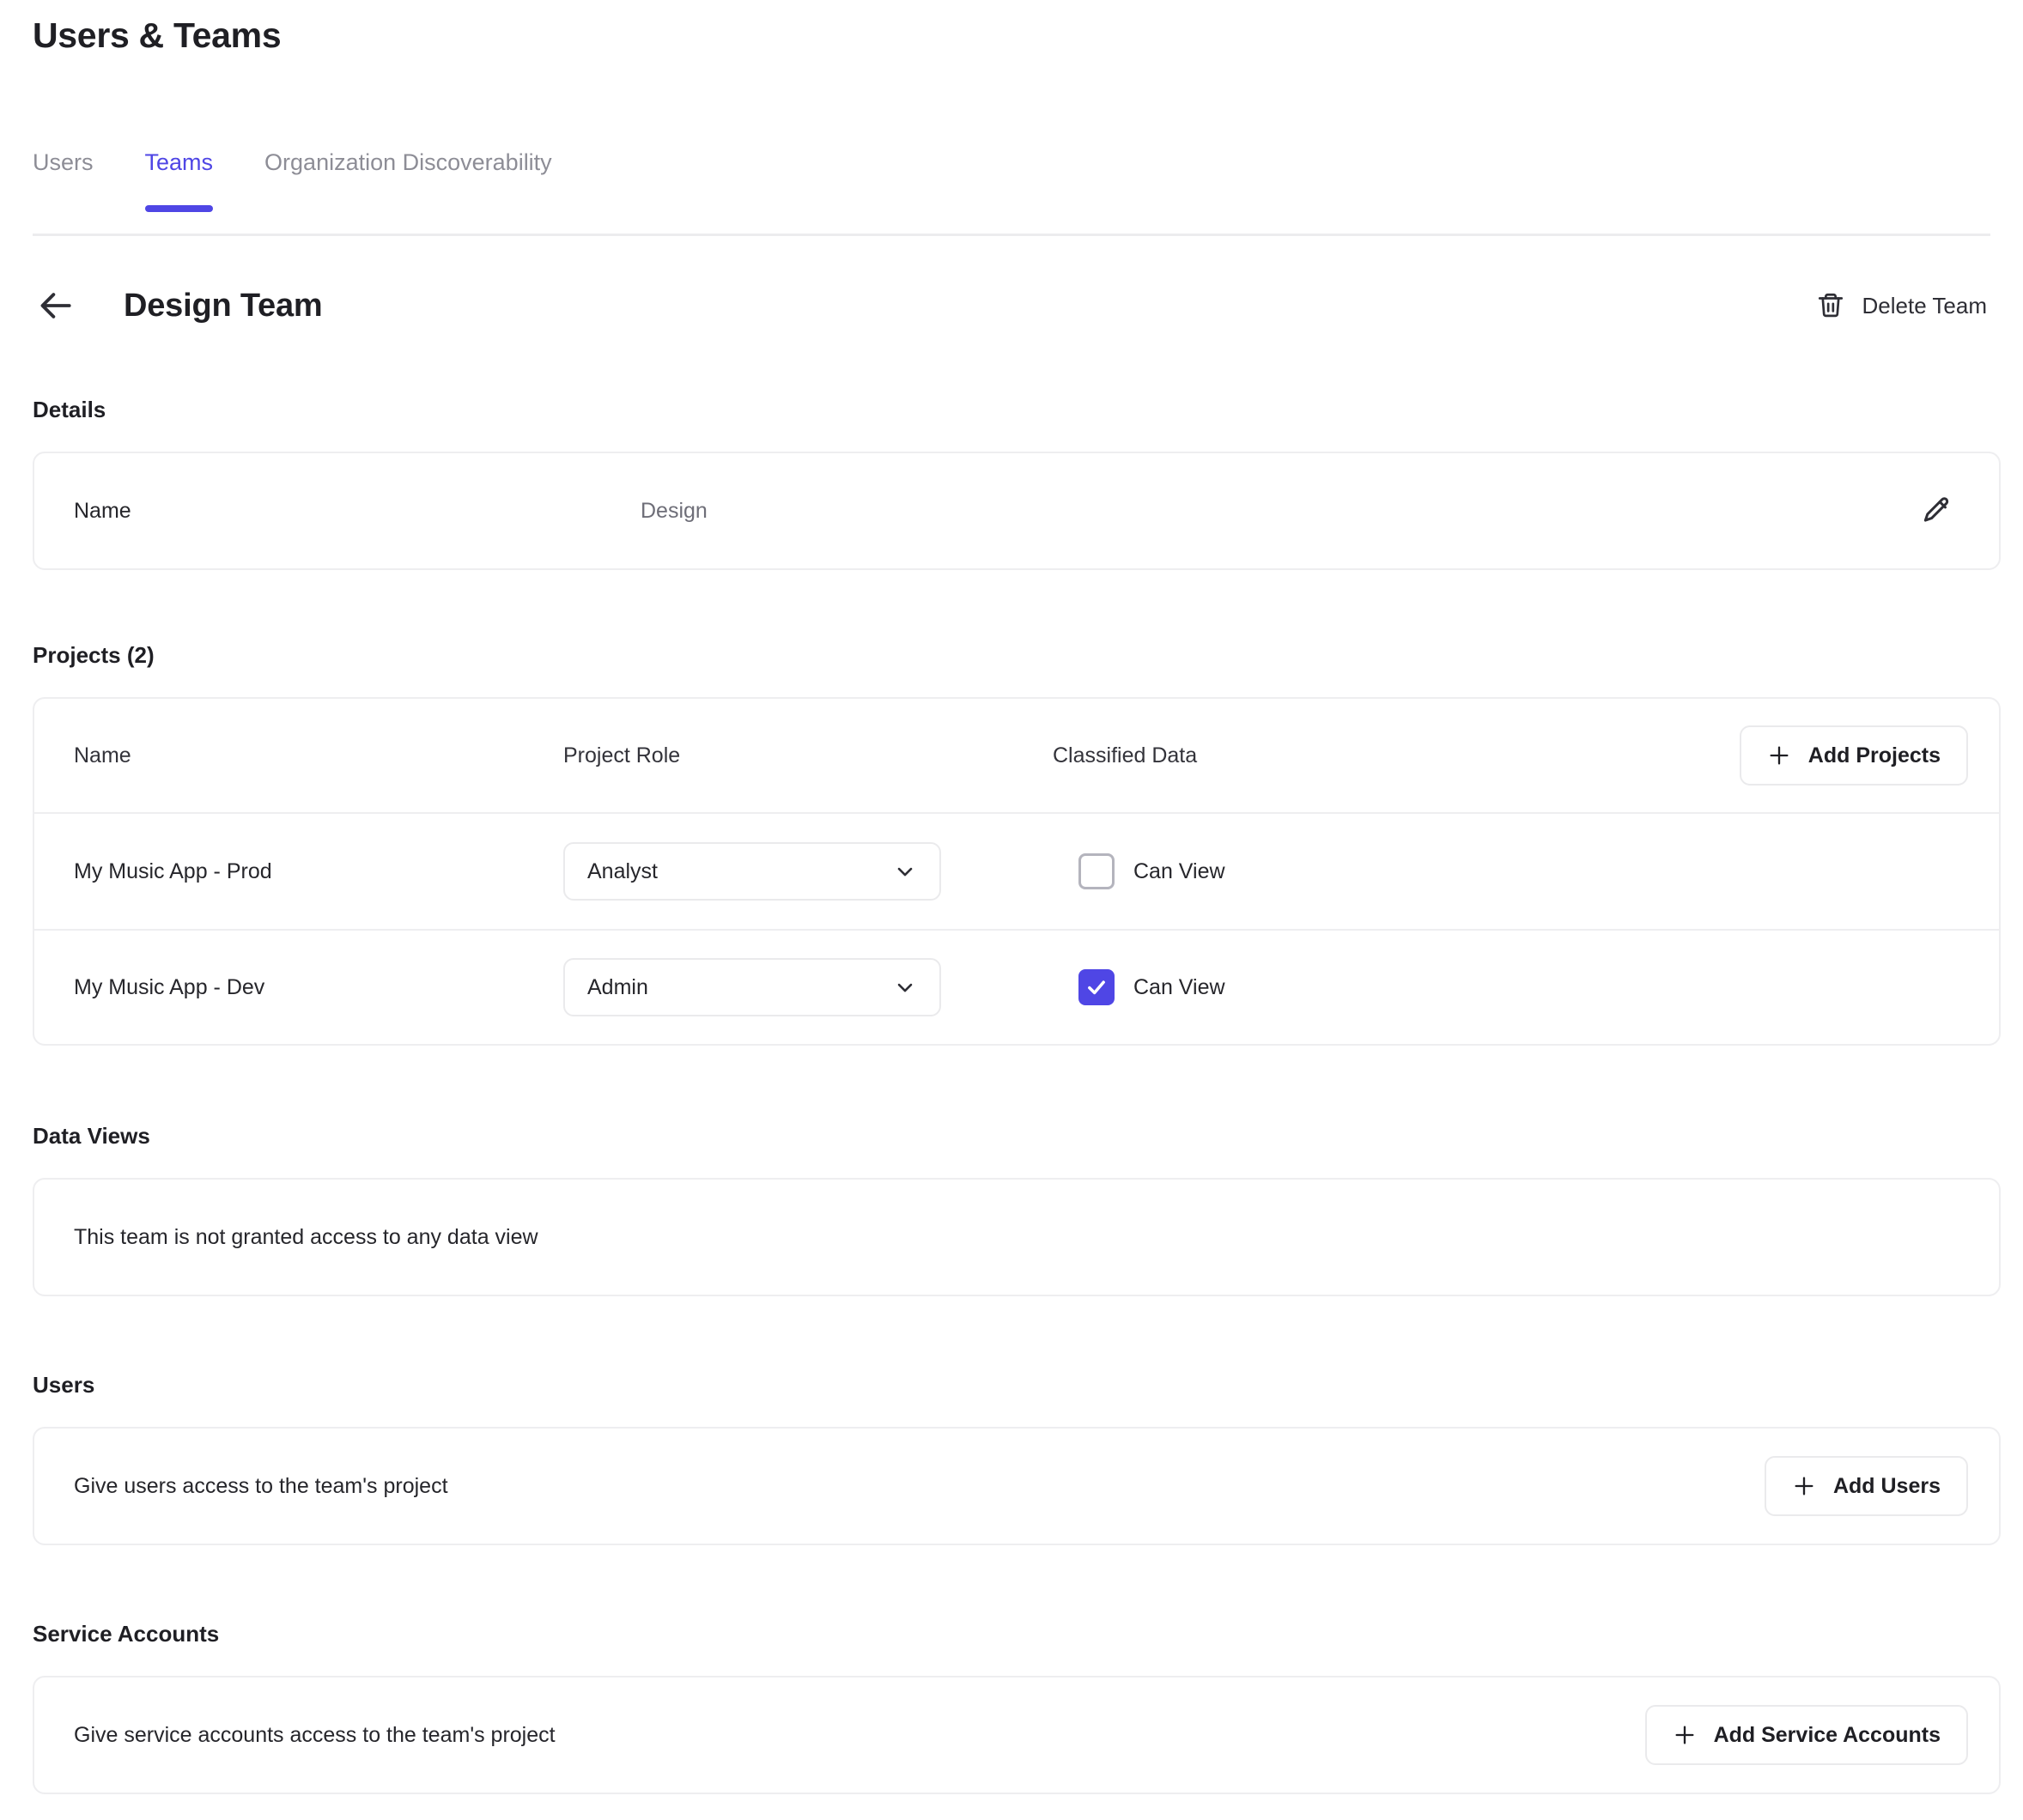 This screenshot has height=1820, width=2023. I want to click on service-accounts-heading: Service Accounts, so click(126, 1634).